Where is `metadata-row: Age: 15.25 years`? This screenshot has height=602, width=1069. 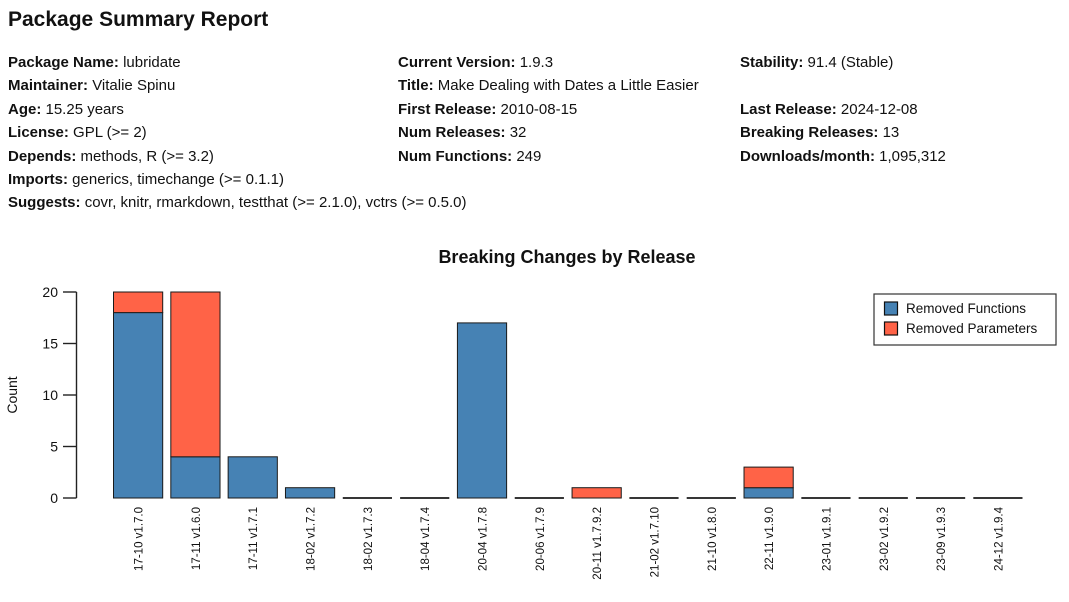
metadata-row: Age: 15.25 years is located at coordinates (348, 109).